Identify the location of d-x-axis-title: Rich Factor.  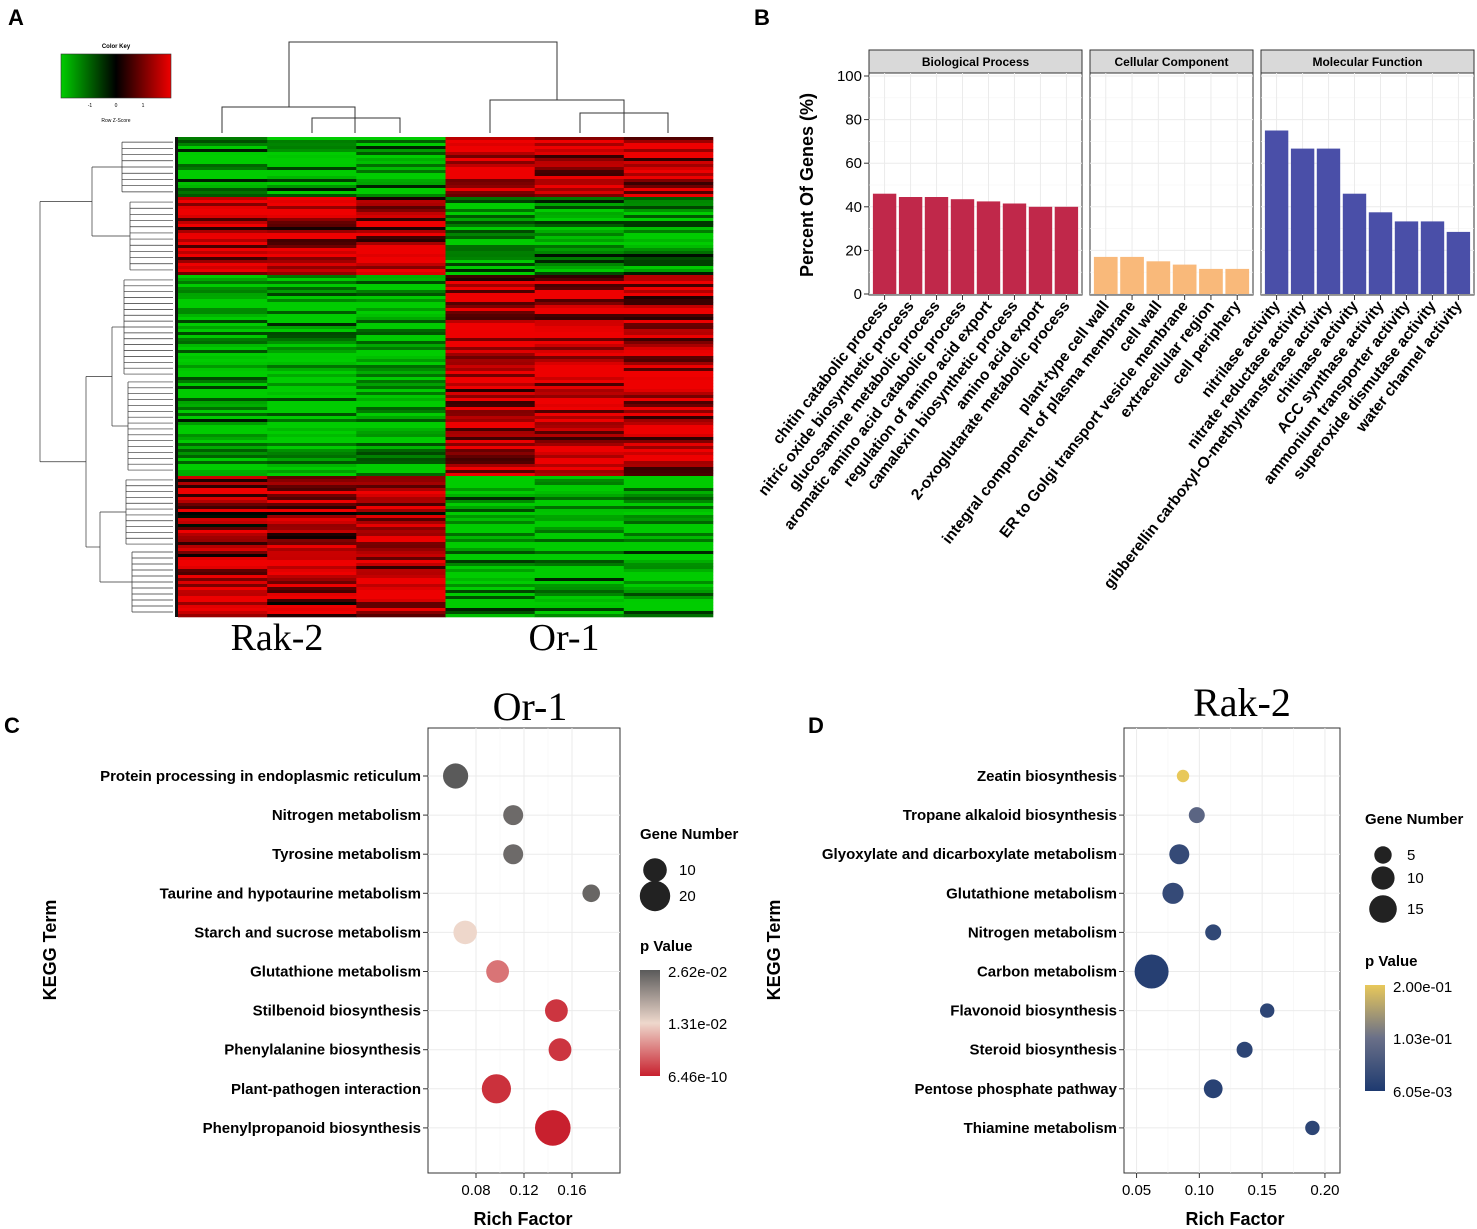
(1234, 1219).